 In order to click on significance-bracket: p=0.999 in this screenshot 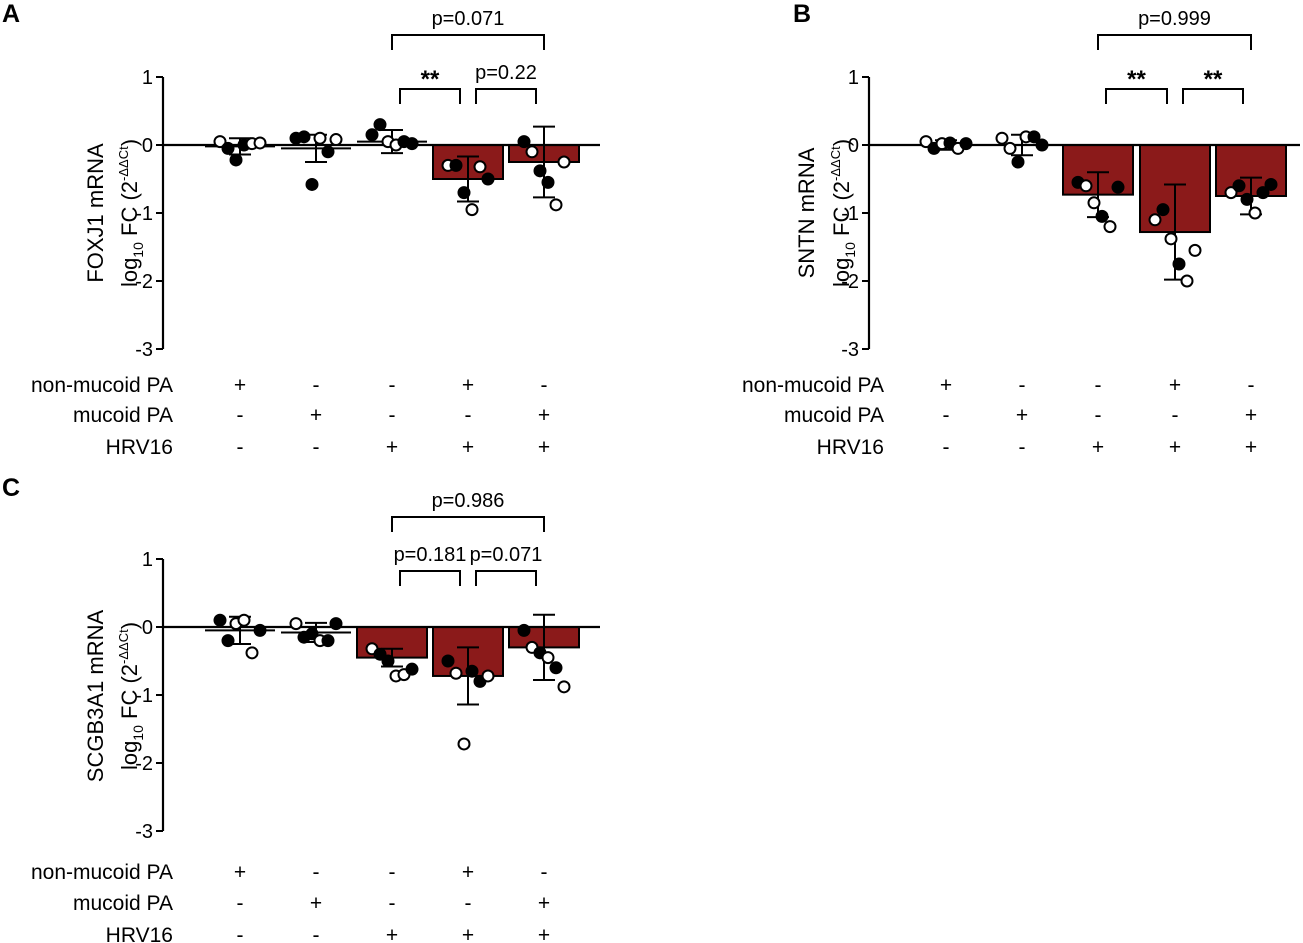, I will do `click(1174, 29)`.